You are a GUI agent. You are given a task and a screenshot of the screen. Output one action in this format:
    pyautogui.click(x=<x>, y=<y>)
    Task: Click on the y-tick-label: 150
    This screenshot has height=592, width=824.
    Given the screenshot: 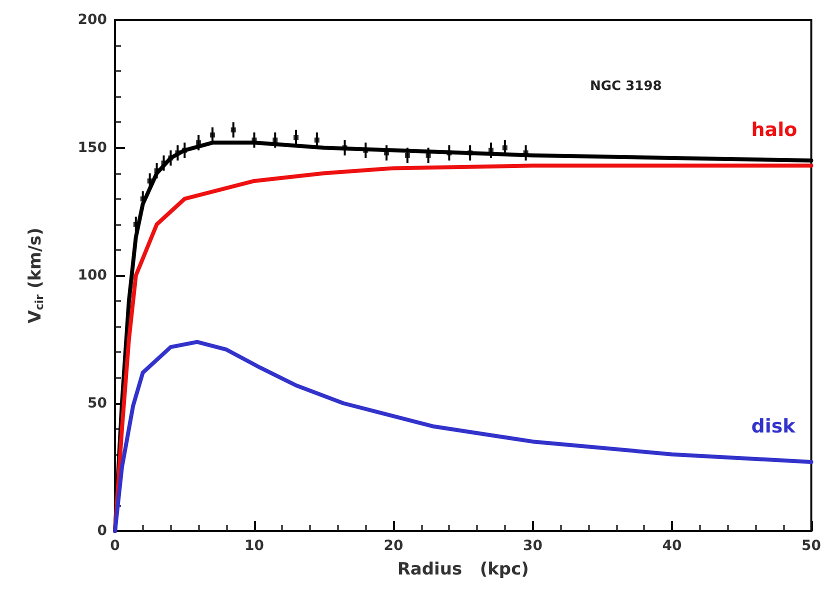 What is the action you would take?
    pyautogui.click(x=93, y=148)
    